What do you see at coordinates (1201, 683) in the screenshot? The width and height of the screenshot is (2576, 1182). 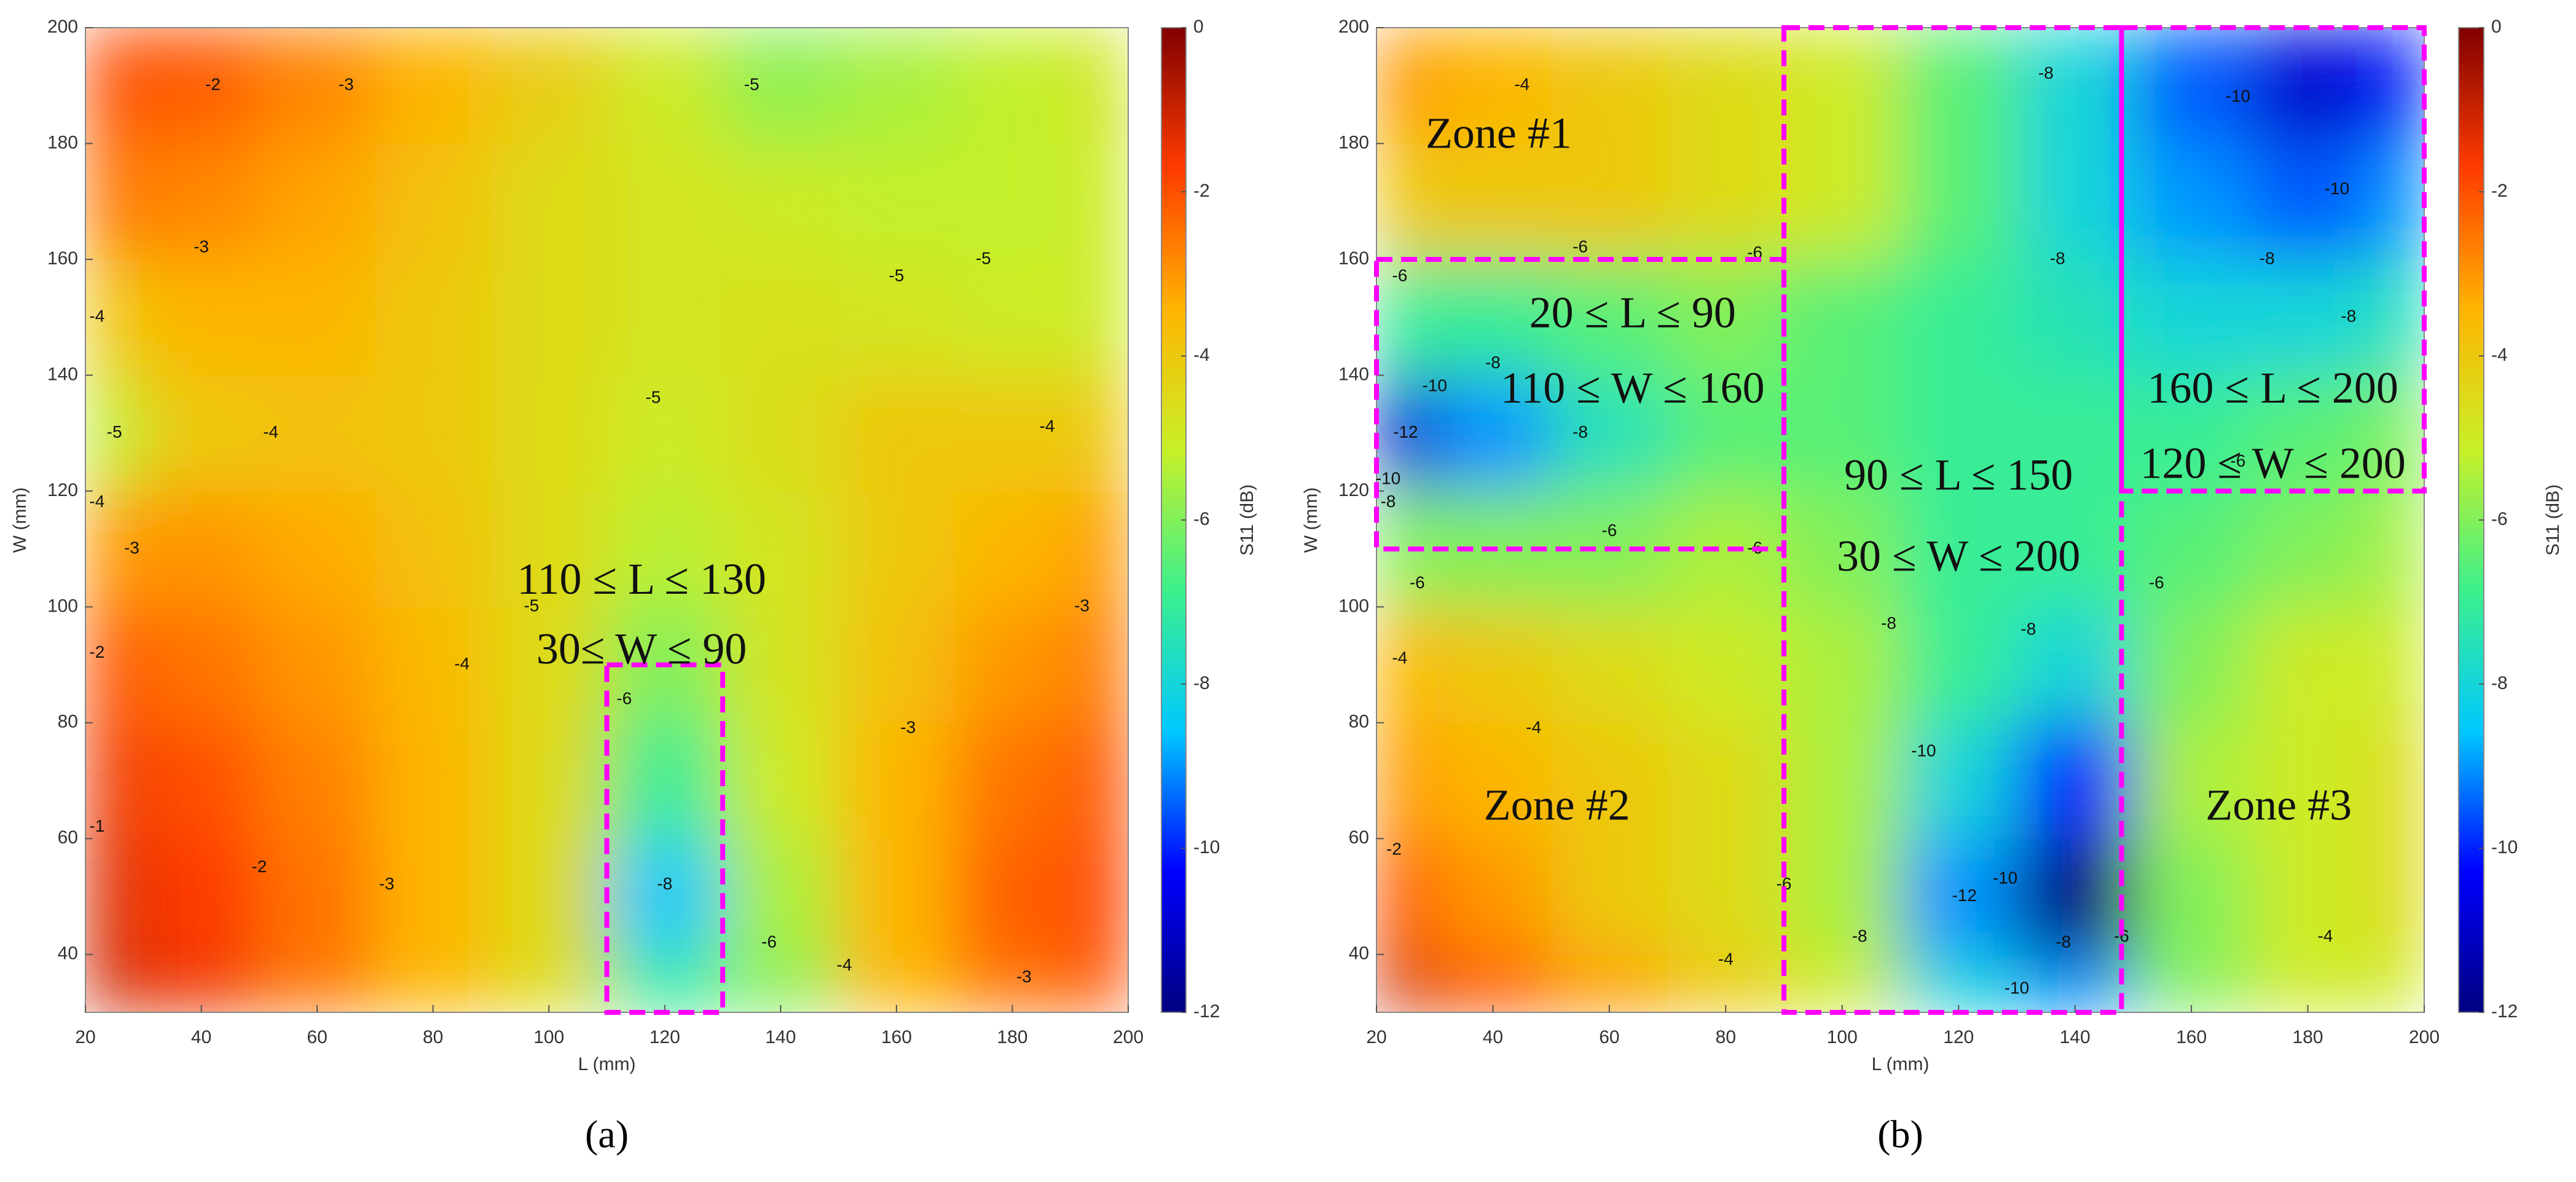 I see `colorbar-tick-label: -8` at bounding box center [1201, 683].